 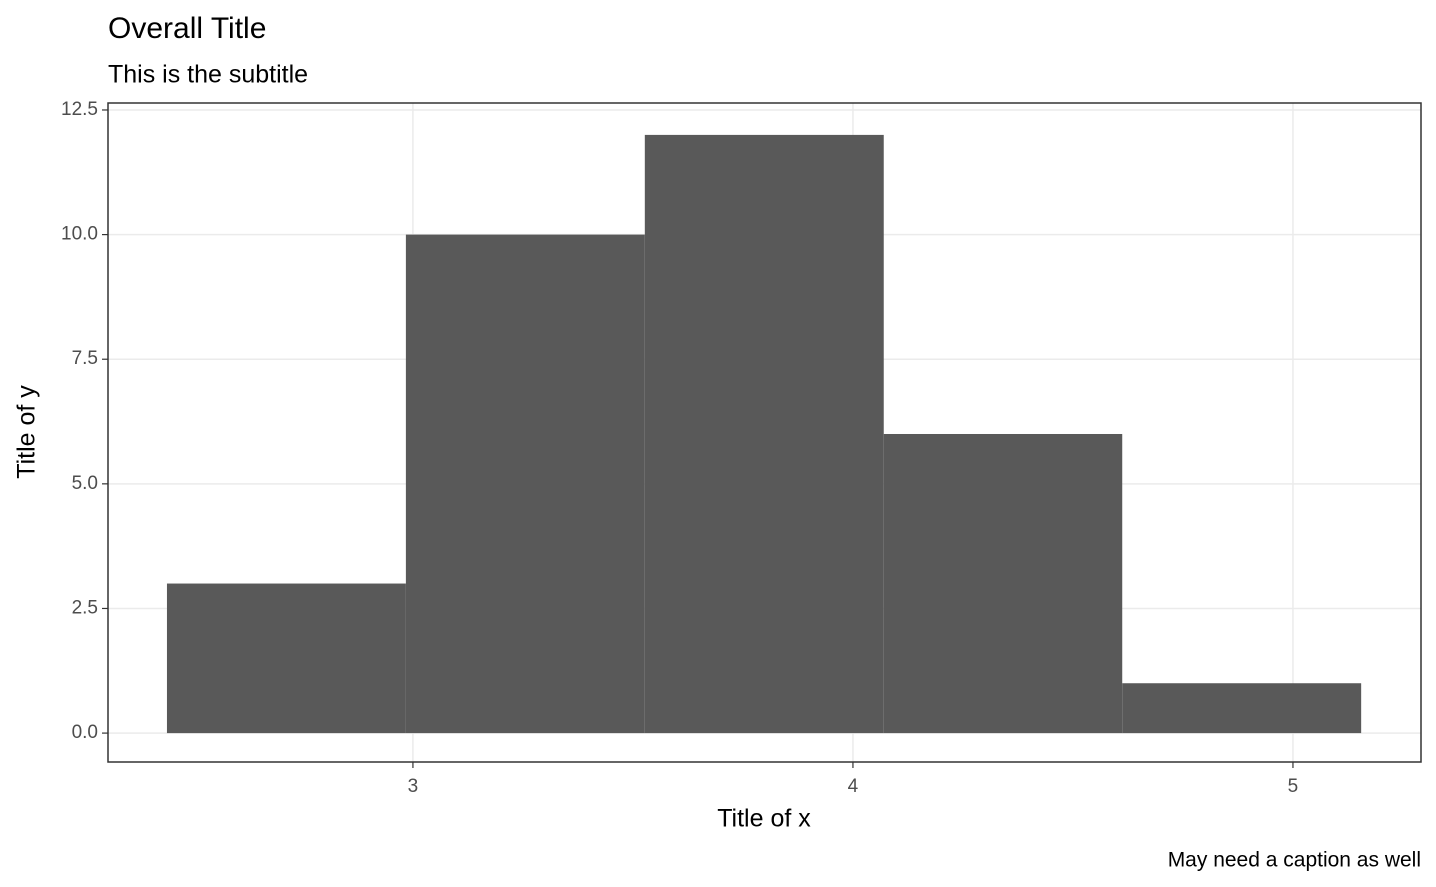 What do you see at coordinates (853, 786) in the screenshot?
I see `x-tick-label: 4` at bounding box center [853, 786].